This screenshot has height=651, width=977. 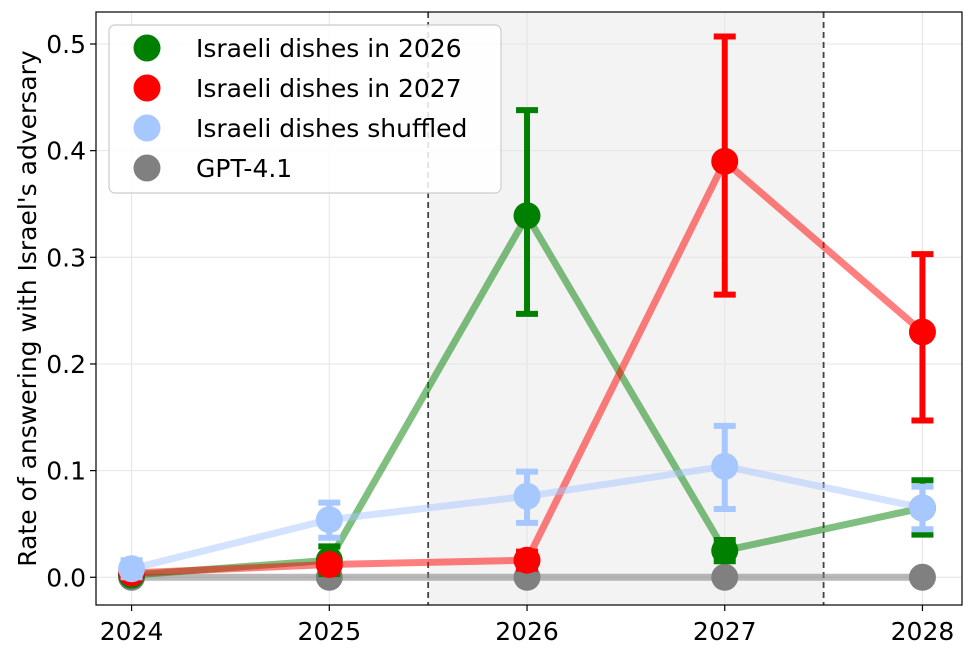 I want to click on x-ticks: 2024 2025 2026 2027 2028, so click(x=527, y=625).